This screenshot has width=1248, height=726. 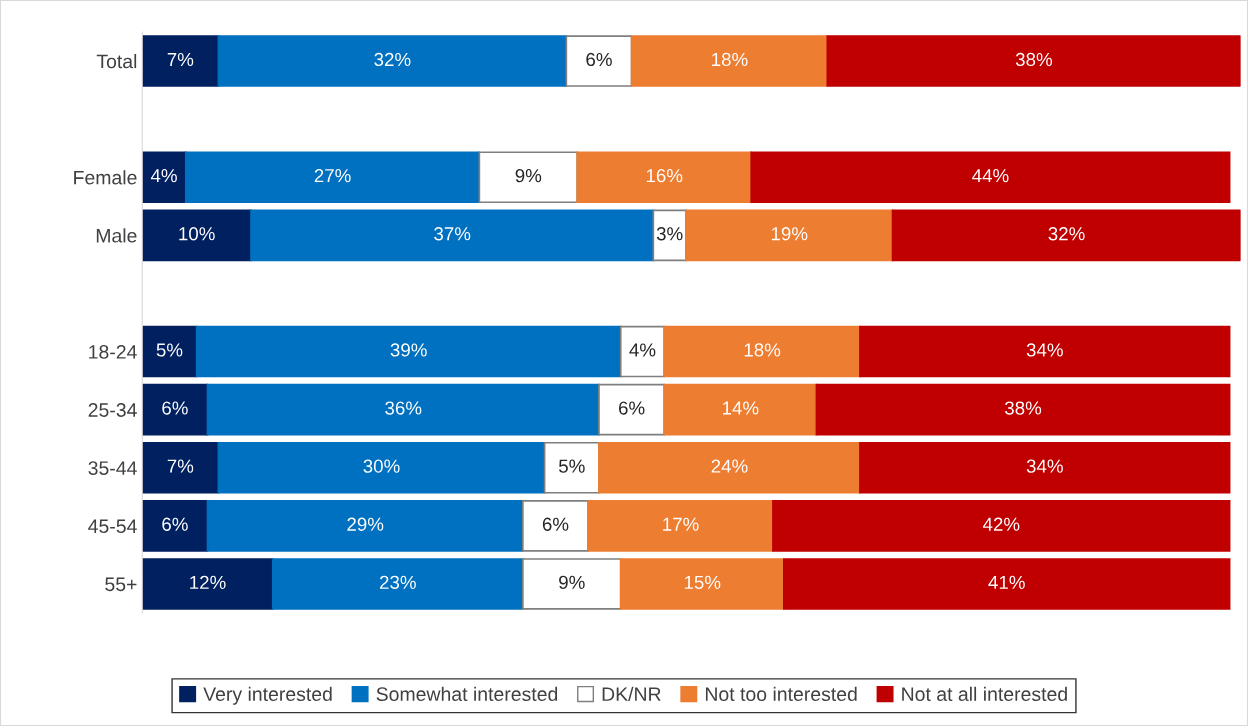 I want to click on data-label: 23%, so click(x=397, y=582).